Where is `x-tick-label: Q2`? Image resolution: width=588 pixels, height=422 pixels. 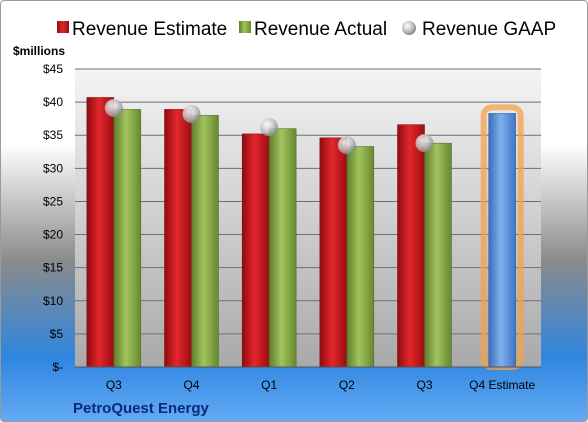 x-tick-label: Q2 is located at coordinates (347, 385).